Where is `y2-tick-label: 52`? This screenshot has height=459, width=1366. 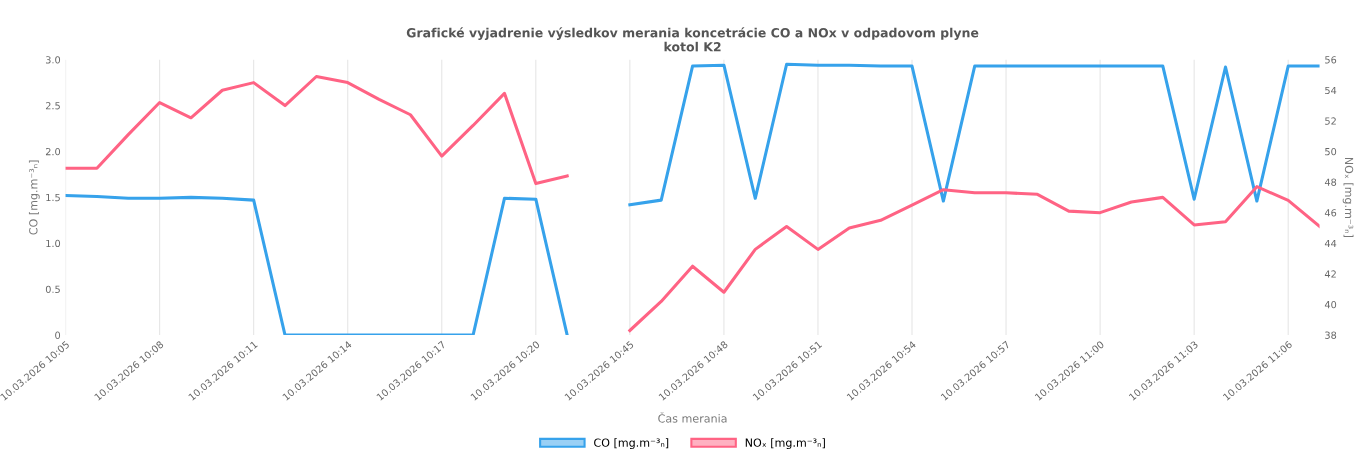 y2-tick-label: 52 is located at coordinates (1330, 121).